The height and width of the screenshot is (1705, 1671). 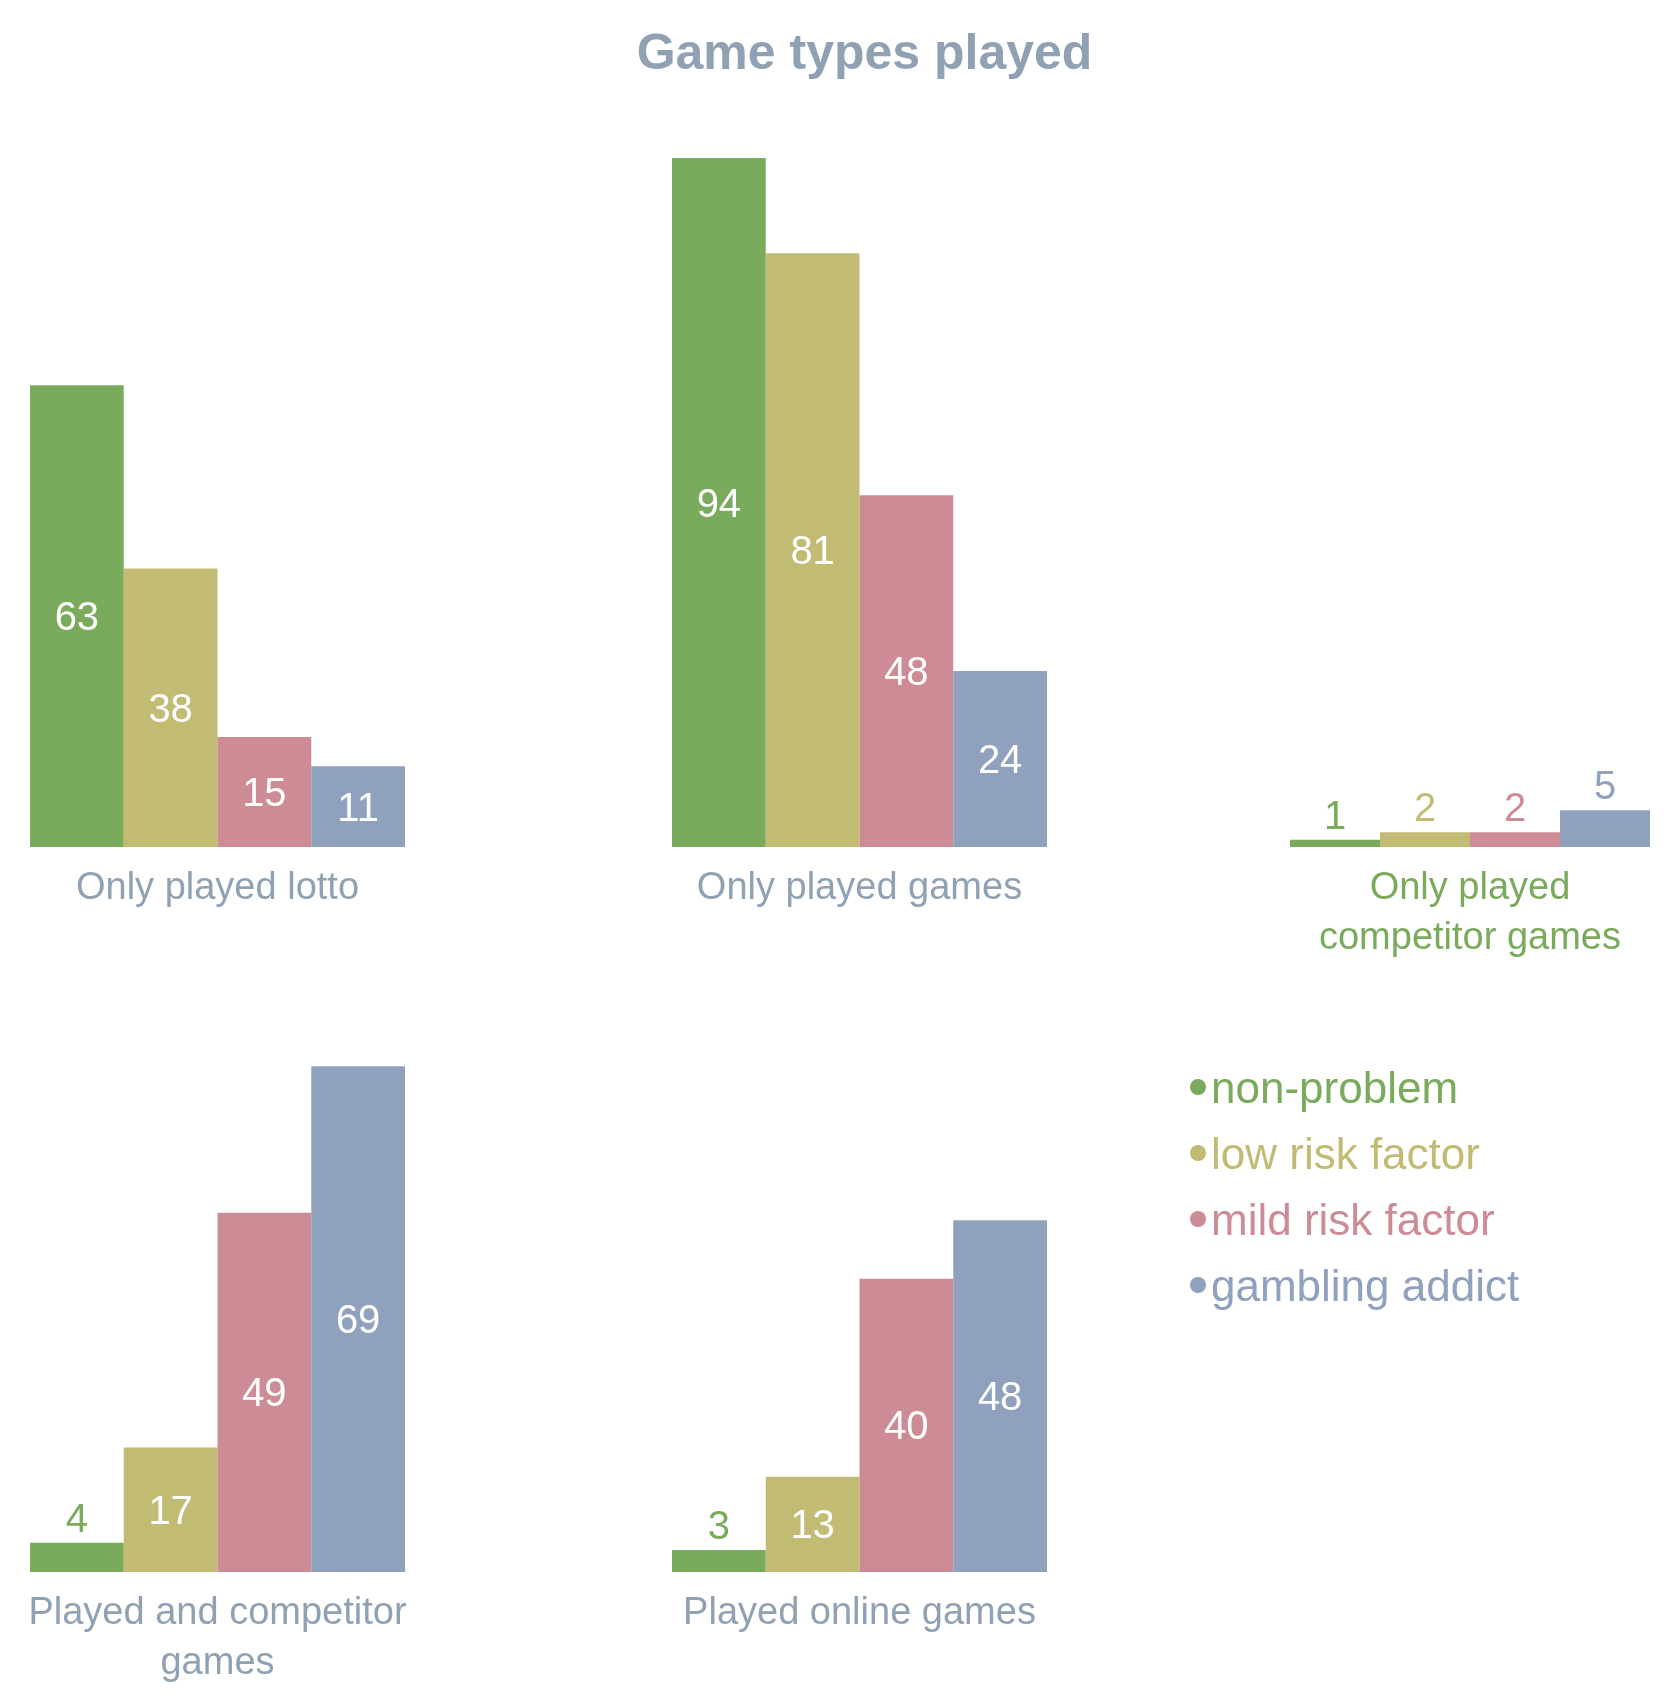 What do you see at coordinates (859, 1611) in the screenshot?
I see `x-axis-title: Played online games` at bounding box center [859, 1611].